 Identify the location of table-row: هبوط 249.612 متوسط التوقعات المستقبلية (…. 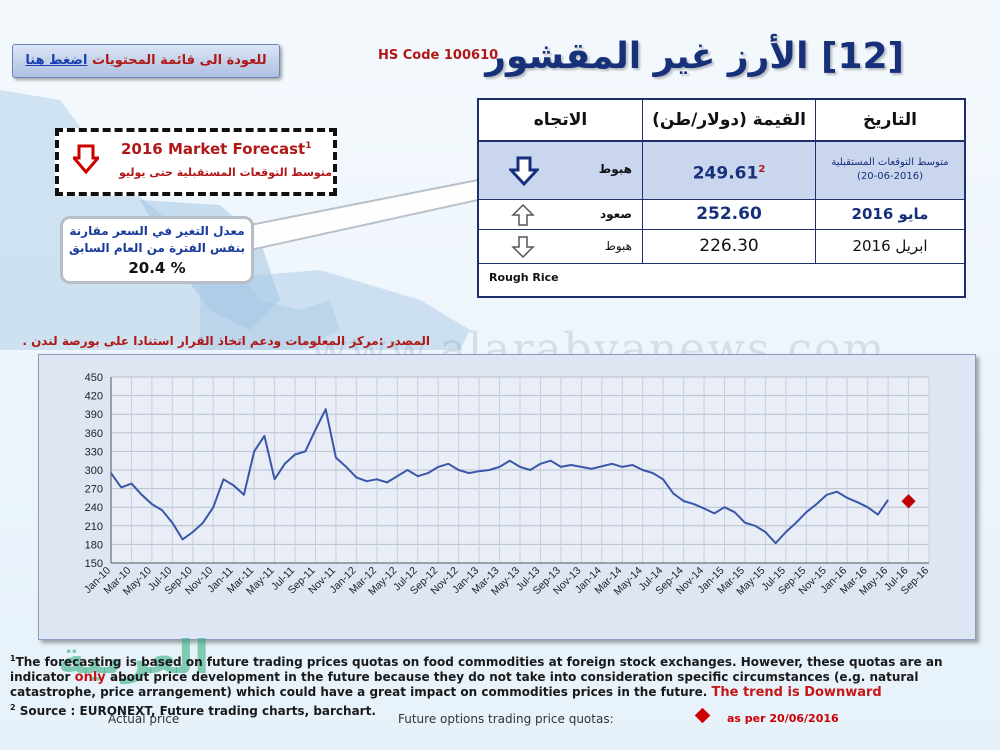
(721, 171).